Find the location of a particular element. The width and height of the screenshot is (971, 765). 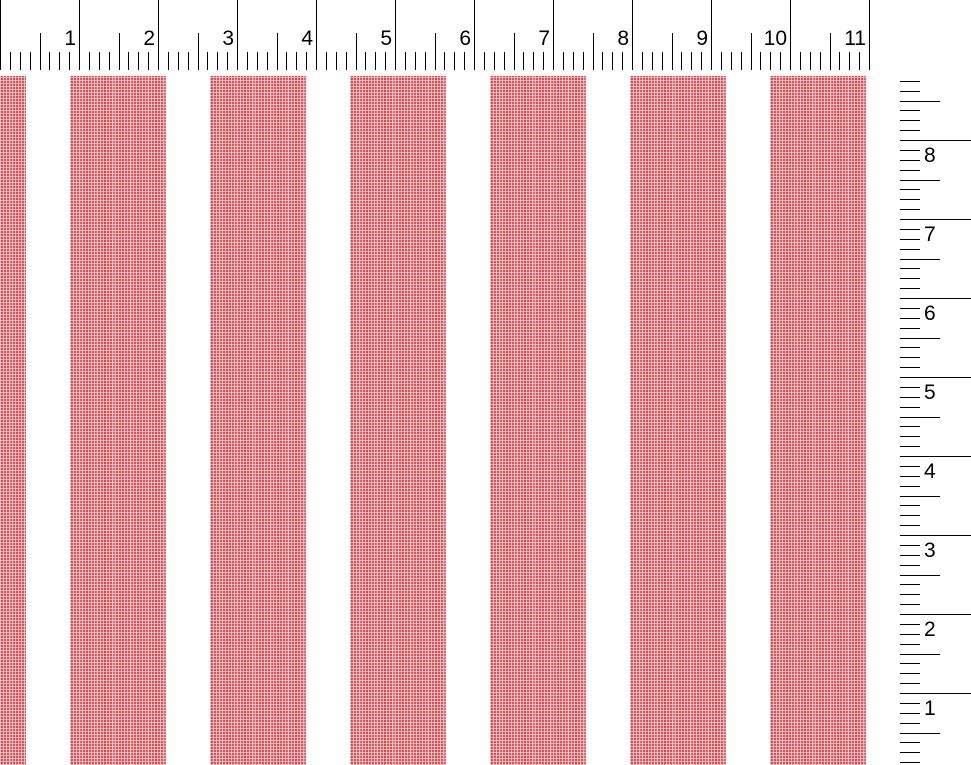

ruler-label: 4 is located at coordinates (930, 471).